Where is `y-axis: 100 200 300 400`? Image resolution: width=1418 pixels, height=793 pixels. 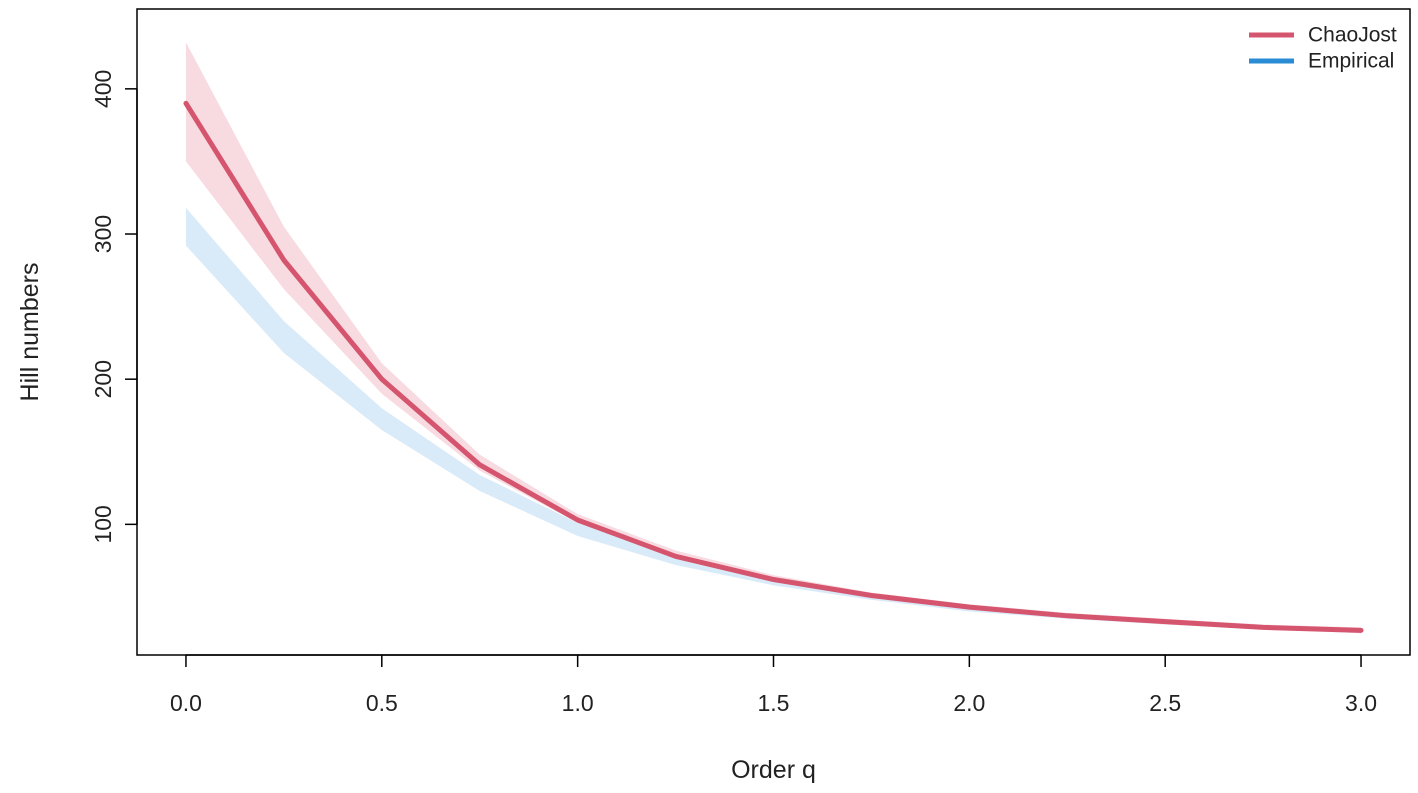
y-axis: 100 200 300 400 is located at coordinates (114, 307).